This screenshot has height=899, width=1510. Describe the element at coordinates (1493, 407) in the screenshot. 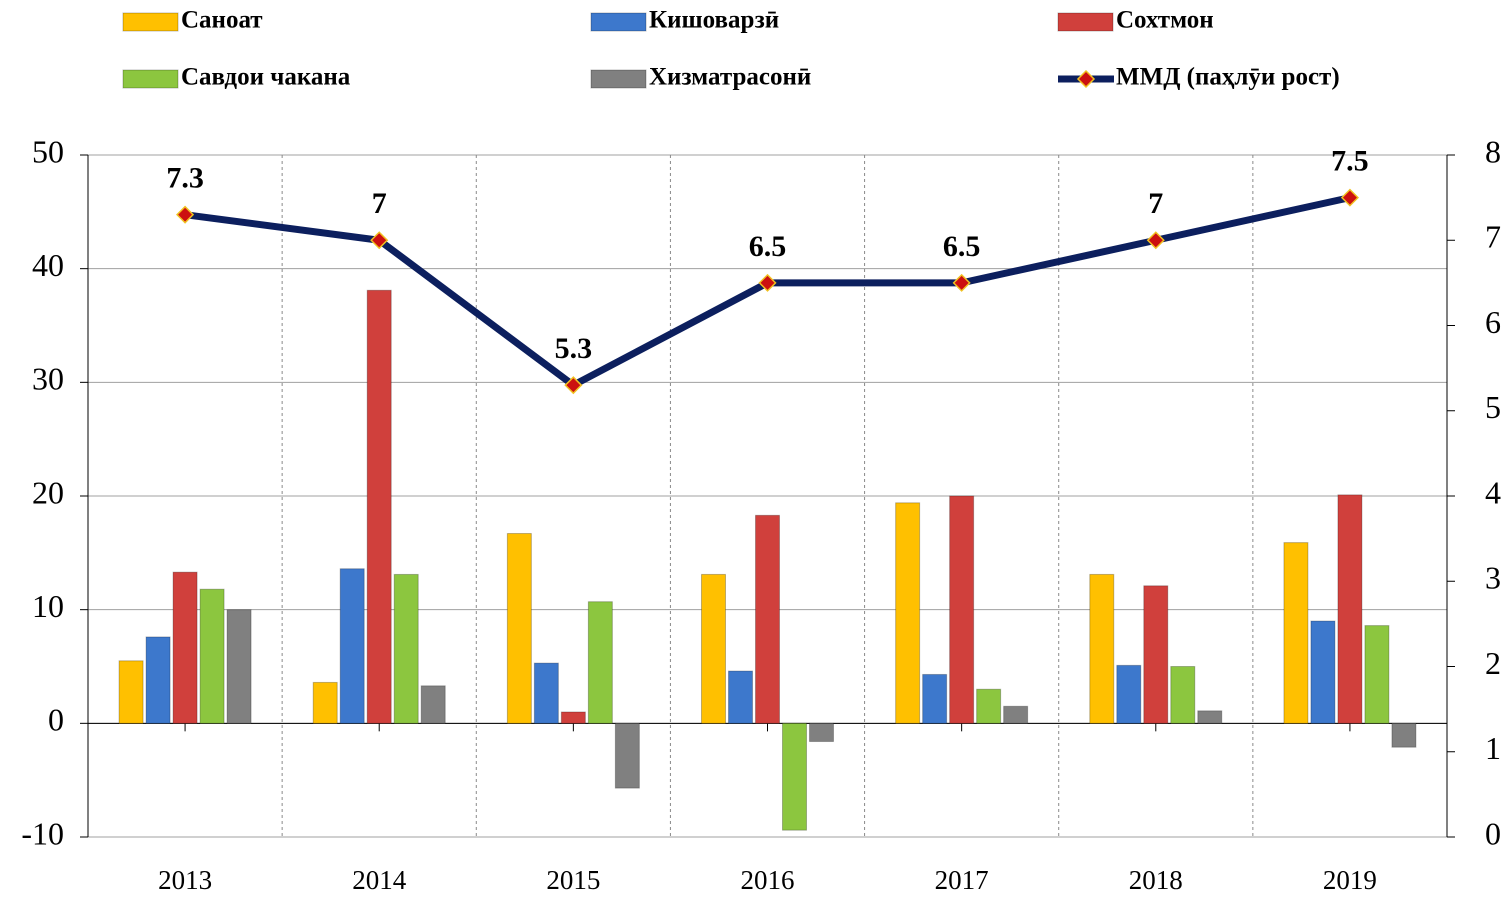

I see `y2-tick-label: 5` at that location.